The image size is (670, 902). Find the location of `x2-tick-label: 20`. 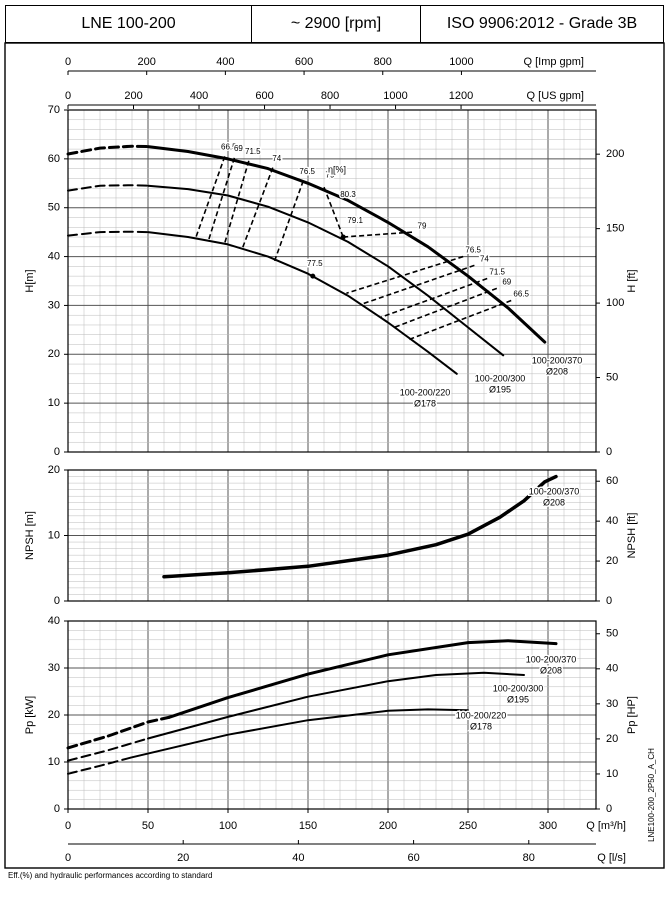

x2-tick-label: 20 is located at coordinates (183, 858).